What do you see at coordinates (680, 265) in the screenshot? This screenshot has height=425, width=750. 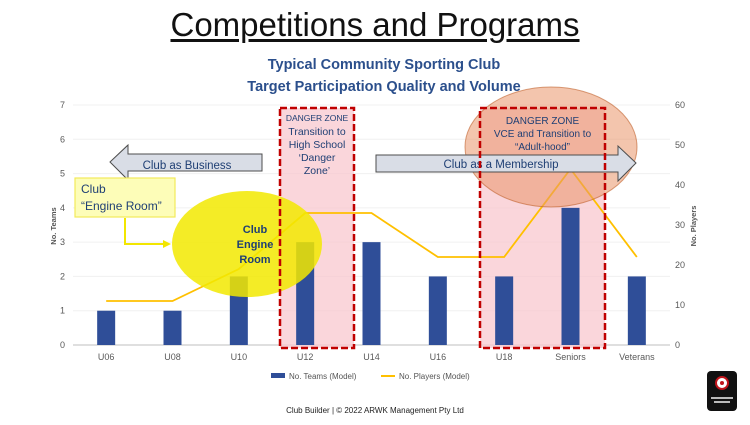 I see `y2-tick-label: 20` at bounding box center [680, 265].